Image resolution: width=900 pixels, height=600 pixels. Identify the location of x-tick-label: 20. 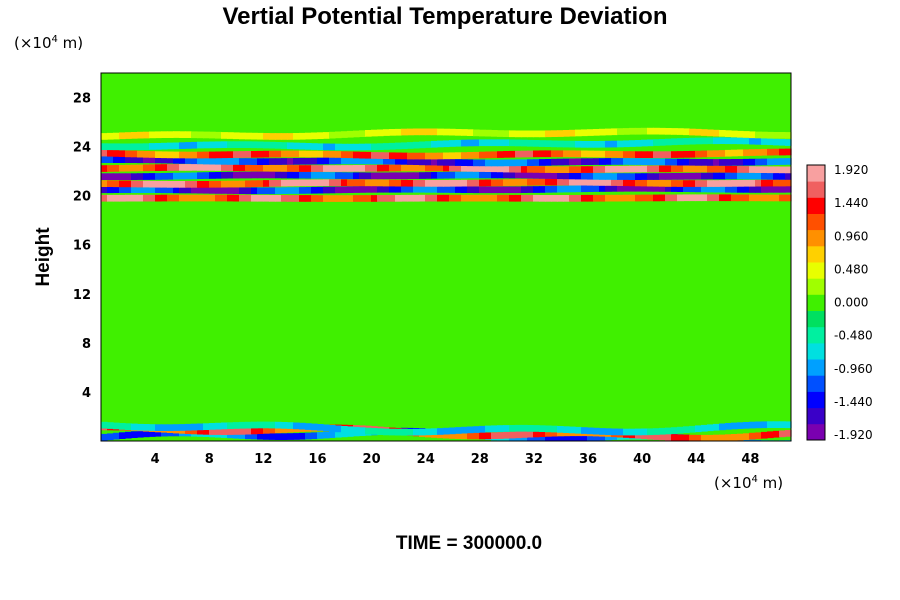
(372, 459).